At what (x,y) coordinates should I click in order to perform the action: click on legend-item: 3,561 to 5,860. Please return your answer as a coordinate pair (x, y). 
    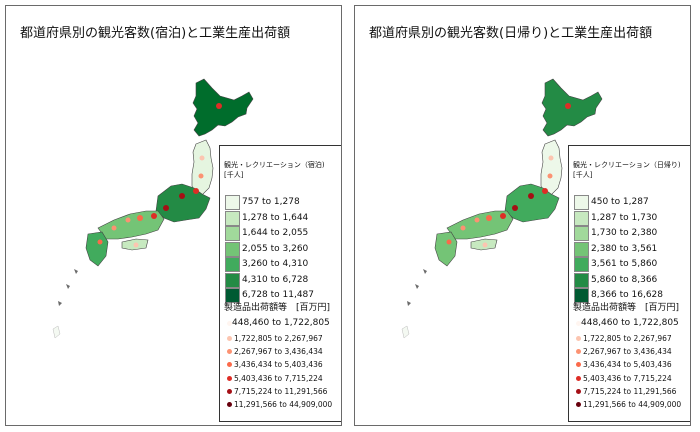
    Looking at the image, I should click on (632, 265).